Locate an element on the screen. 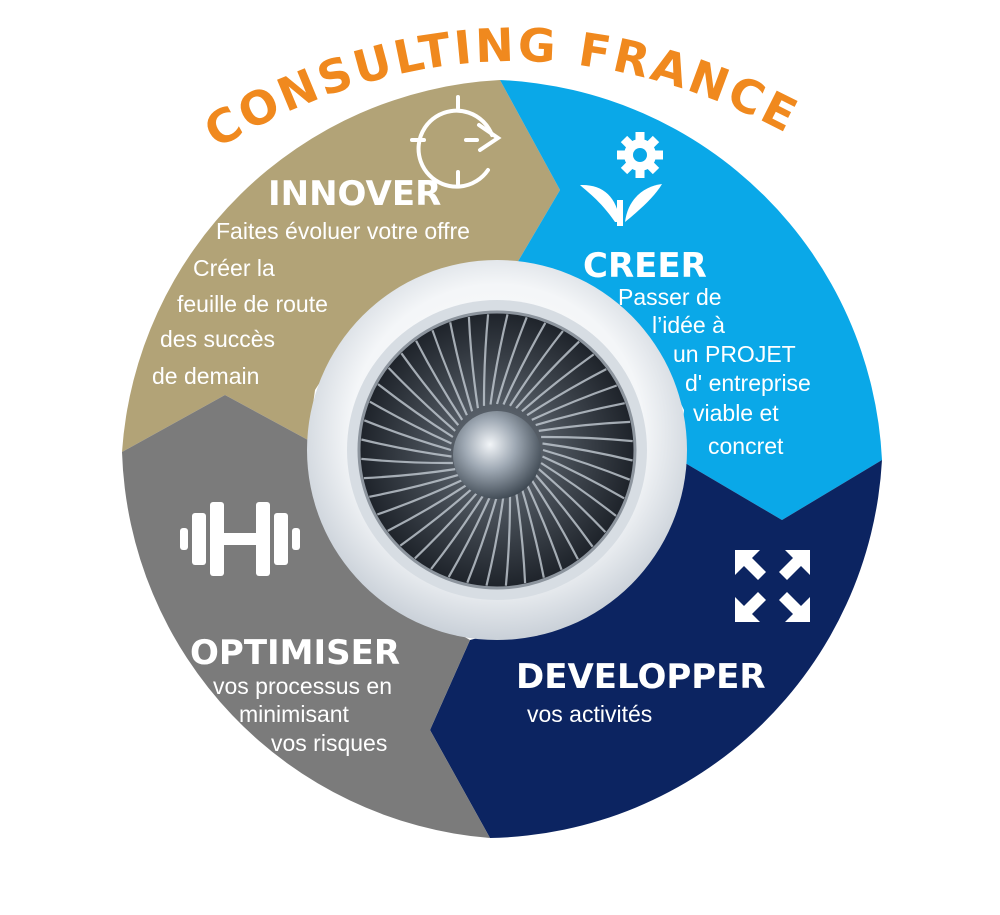 Image resolution: width=1000 pixels, height=915 pixels. creer-text-line: Passer de is located at coordinates (670, 297).